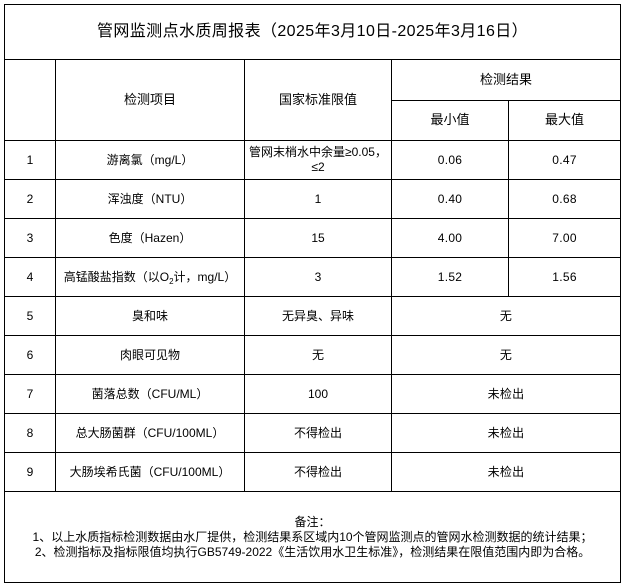 Image resolution: width=624 pixels, height=583 pixels. I want to click on table-row: 2 浑浊度（NTU） 1 0.40 0.68, so click(313, 199).